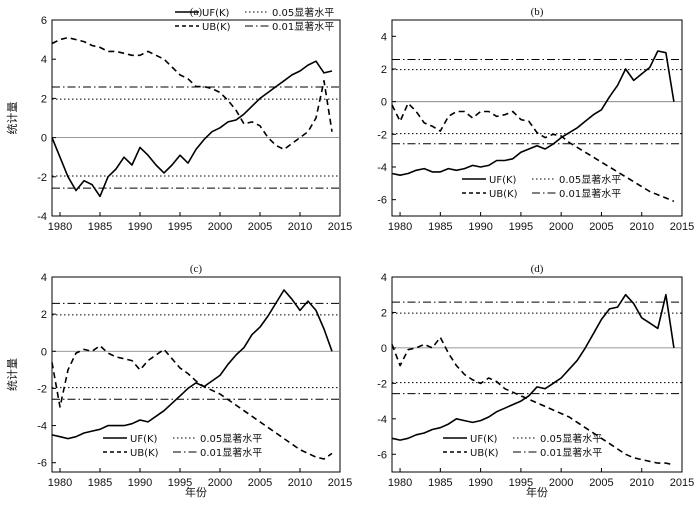 This screenshot has height=512, width=700. What do you see at coordinates (196, 269) in the screenshot?
I see `panel-label: (c)` at bounding box center [196, 269].